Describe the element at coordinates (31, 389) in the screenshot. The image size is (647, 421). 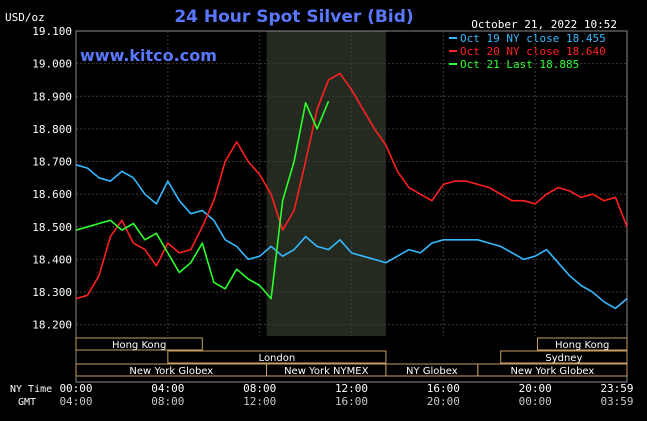
I see `ny-time-label: NY Time` at that location.